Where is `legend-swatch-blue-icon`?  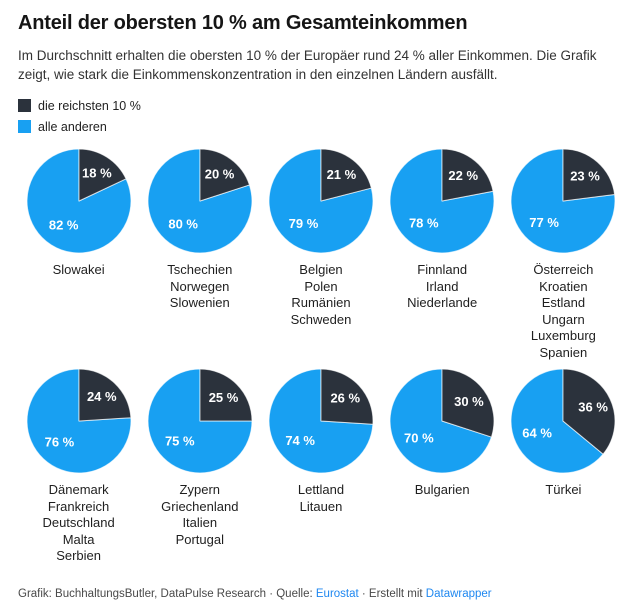
legend-swatch-blue-icon is located at coordinates (24, 126).